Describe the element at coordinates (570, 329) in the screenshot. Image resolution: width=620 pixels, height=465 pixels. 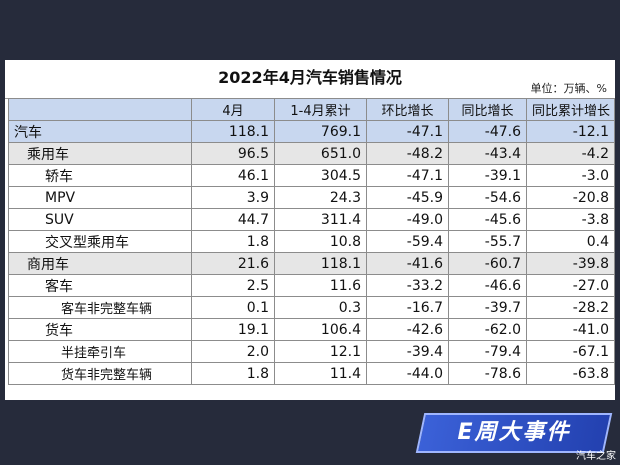
I see `row-value: -41.0` at that location.